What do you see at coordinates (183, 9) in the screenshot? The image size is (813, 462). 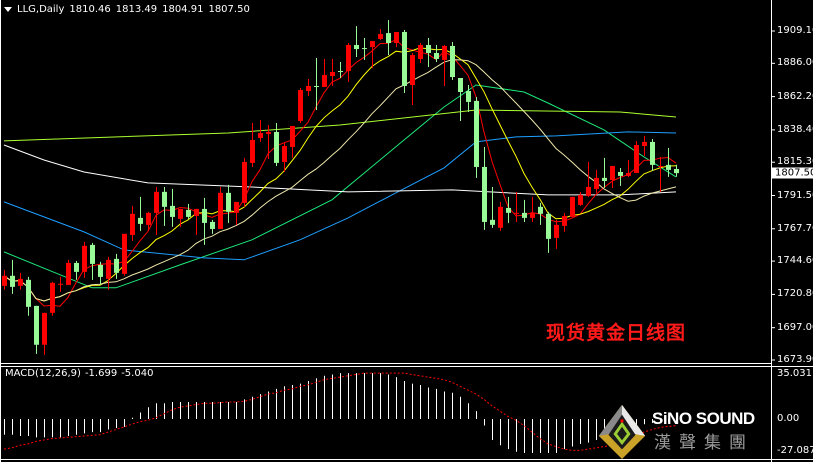 I see `low-value: 1804.91` at bounding box center [183, 9].